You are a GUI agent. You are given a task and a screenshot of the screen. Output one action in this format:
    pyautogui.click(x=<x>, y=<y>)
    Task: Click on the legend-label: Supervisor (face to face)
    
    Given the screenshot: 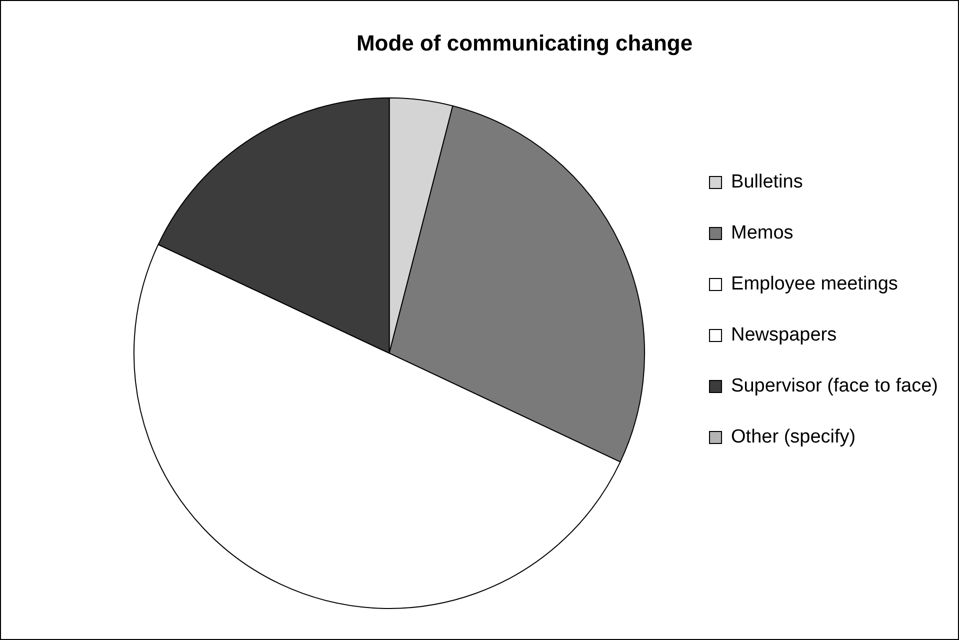 What is the action you would take?
    pyautogui.click(x=834, y=386)
    